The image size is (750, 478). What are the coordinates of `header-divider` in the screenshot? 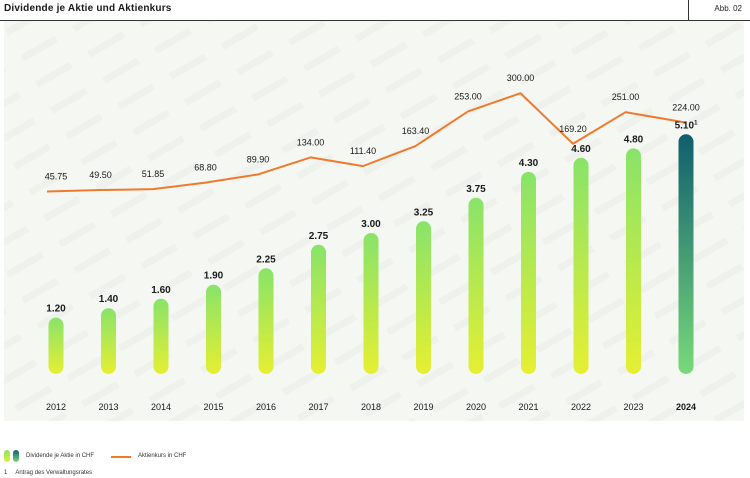 It's located at (688, 10).